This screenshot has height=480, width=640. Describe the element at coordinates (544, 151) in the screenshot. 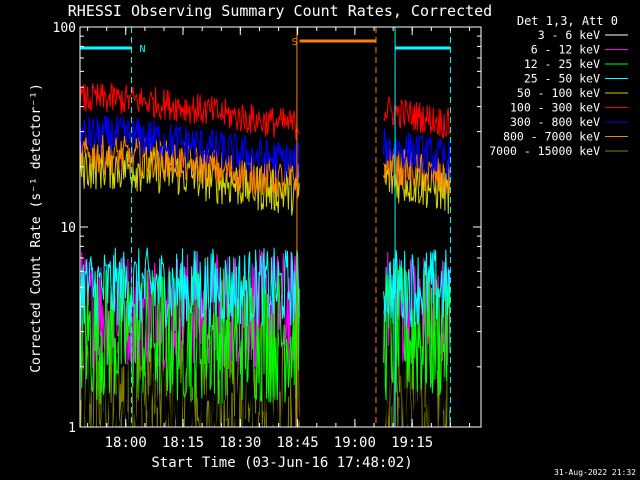

I see `legend-label-8: 7000 - 15000 keV` at that location.